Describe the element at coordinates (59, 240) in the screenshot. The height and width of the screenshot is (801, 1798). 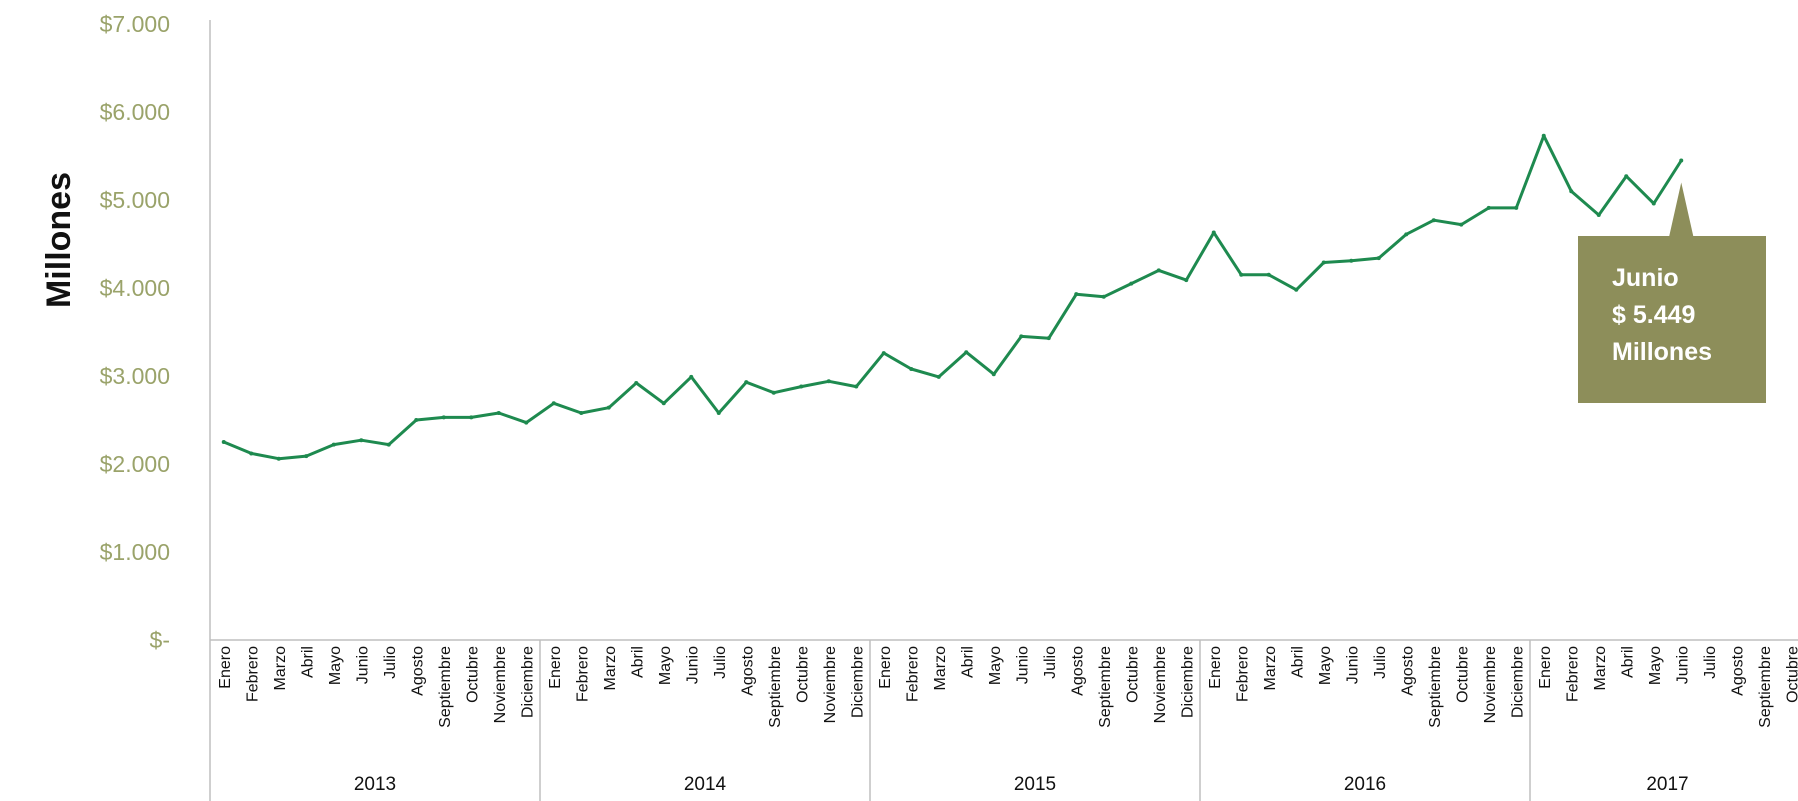
I see `y-axis-title: Millones` at that location.